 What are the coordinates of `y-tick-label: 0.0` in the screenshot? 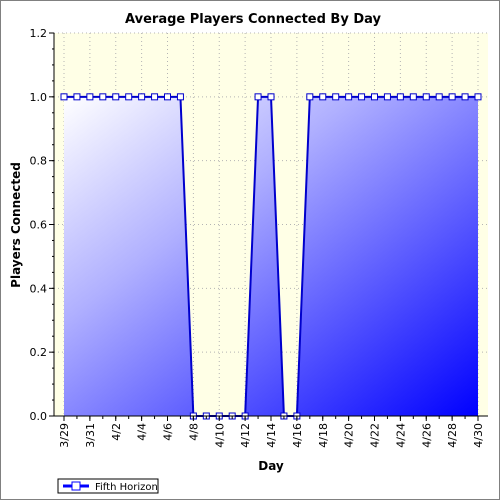 It's located at (39, 416).